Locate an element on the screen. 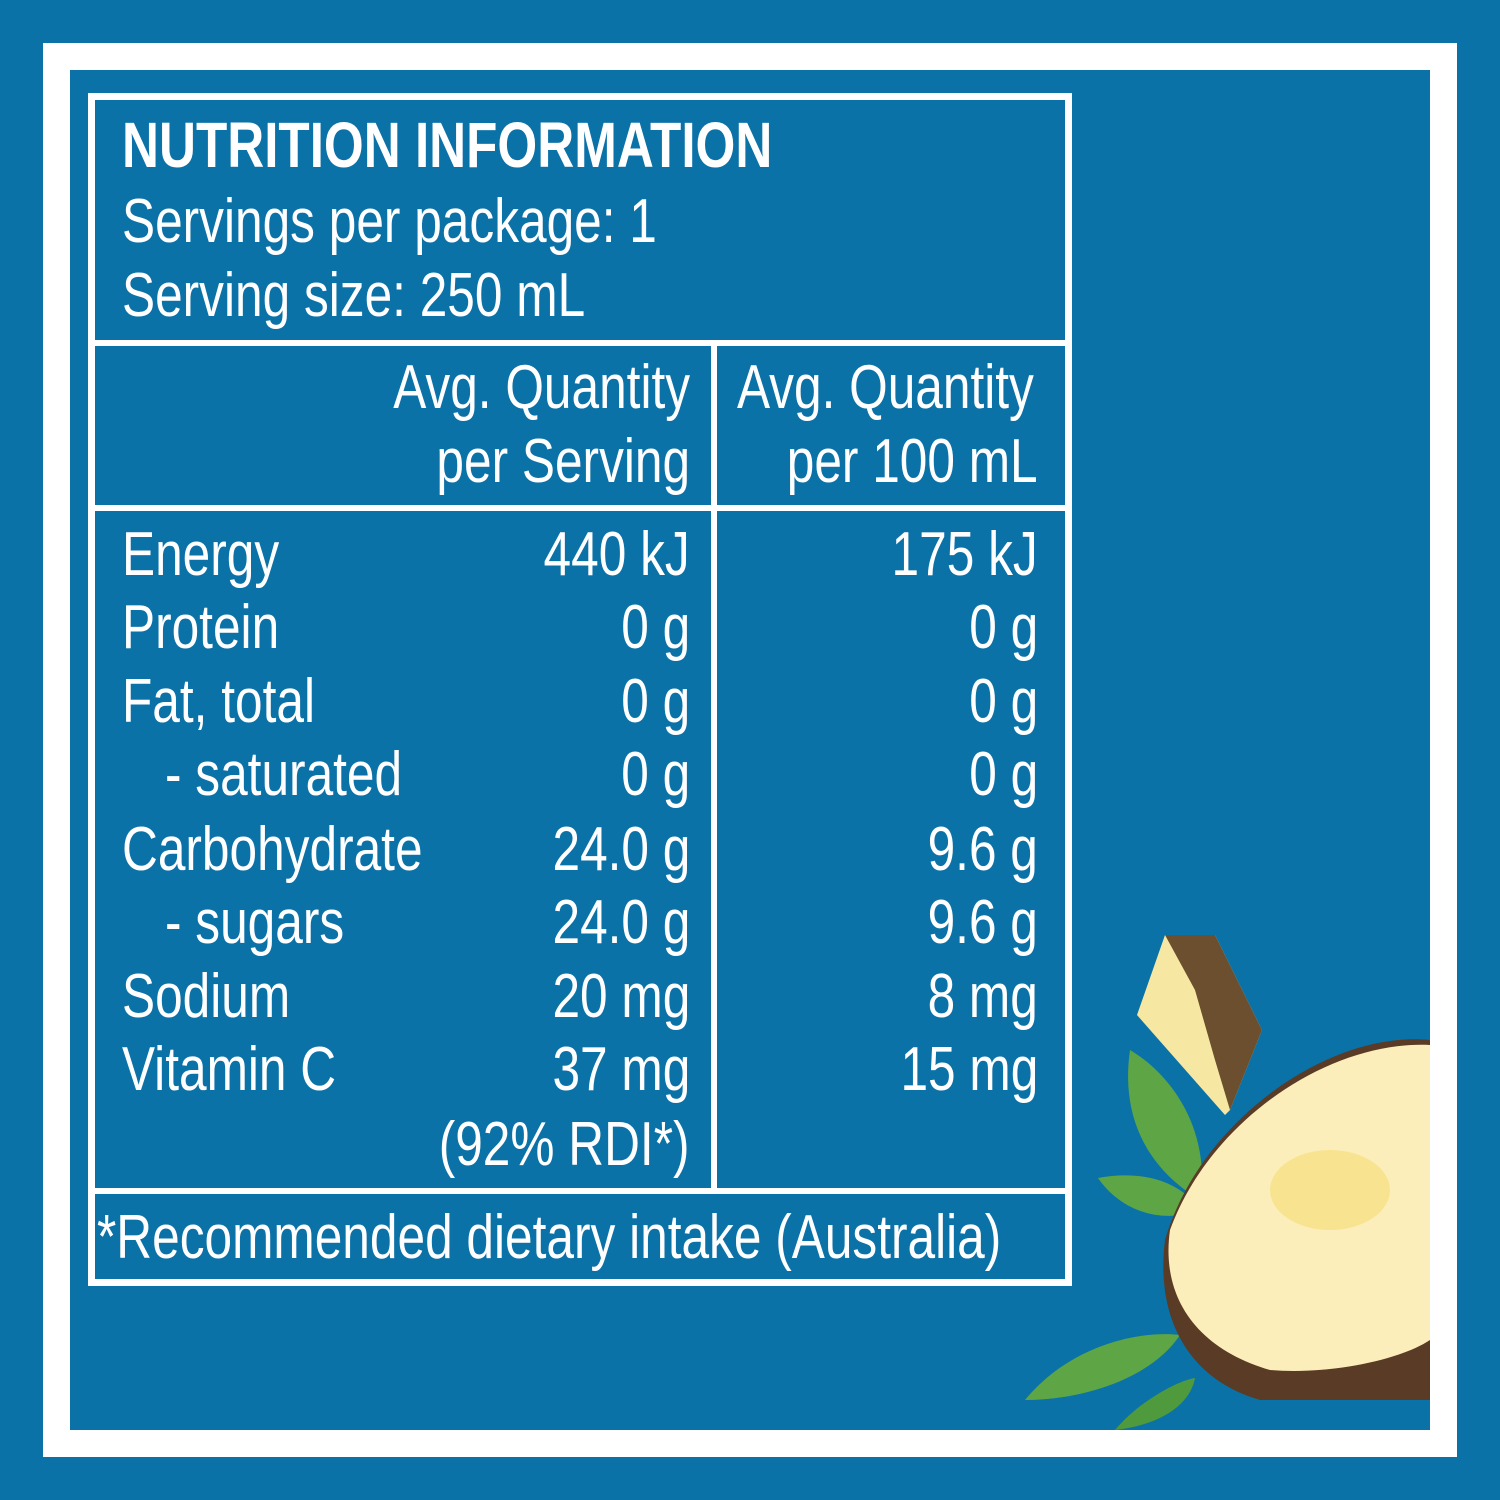  row-per-serving: 440 kJ is located at coordinates (616, 554).